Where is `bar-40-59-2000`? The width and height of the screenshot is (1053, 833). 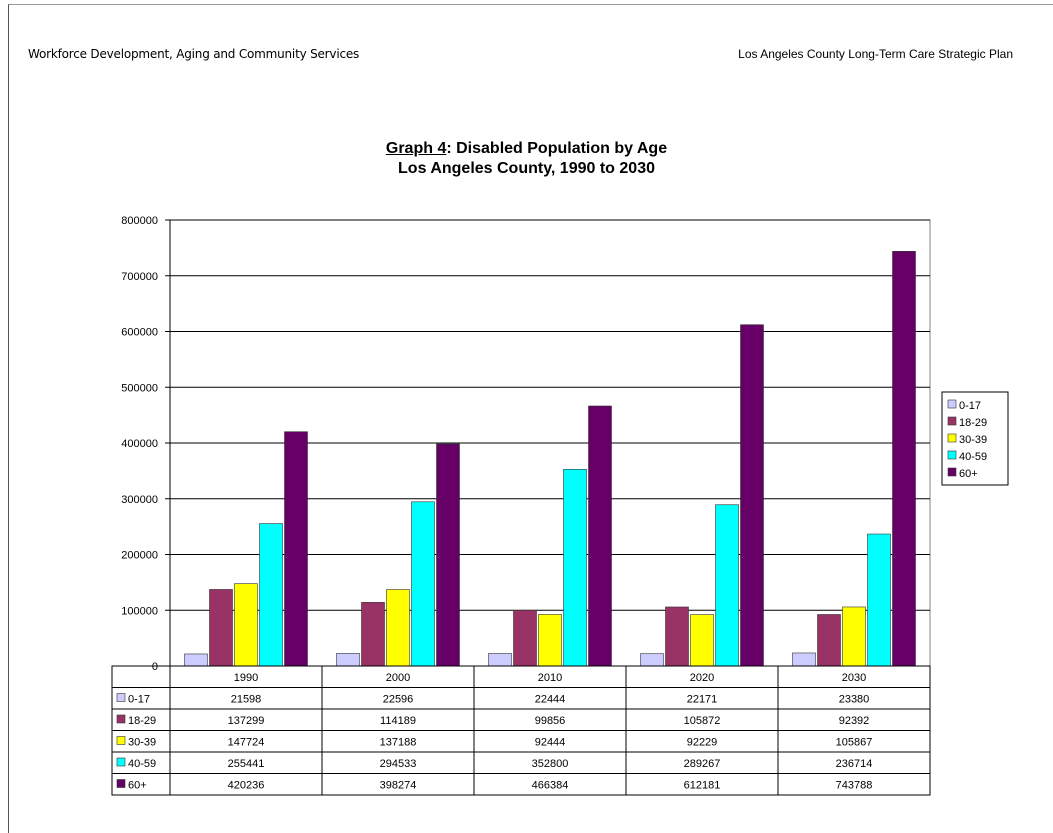
bar-40-59-2000 is located at coordinates (423, 584).